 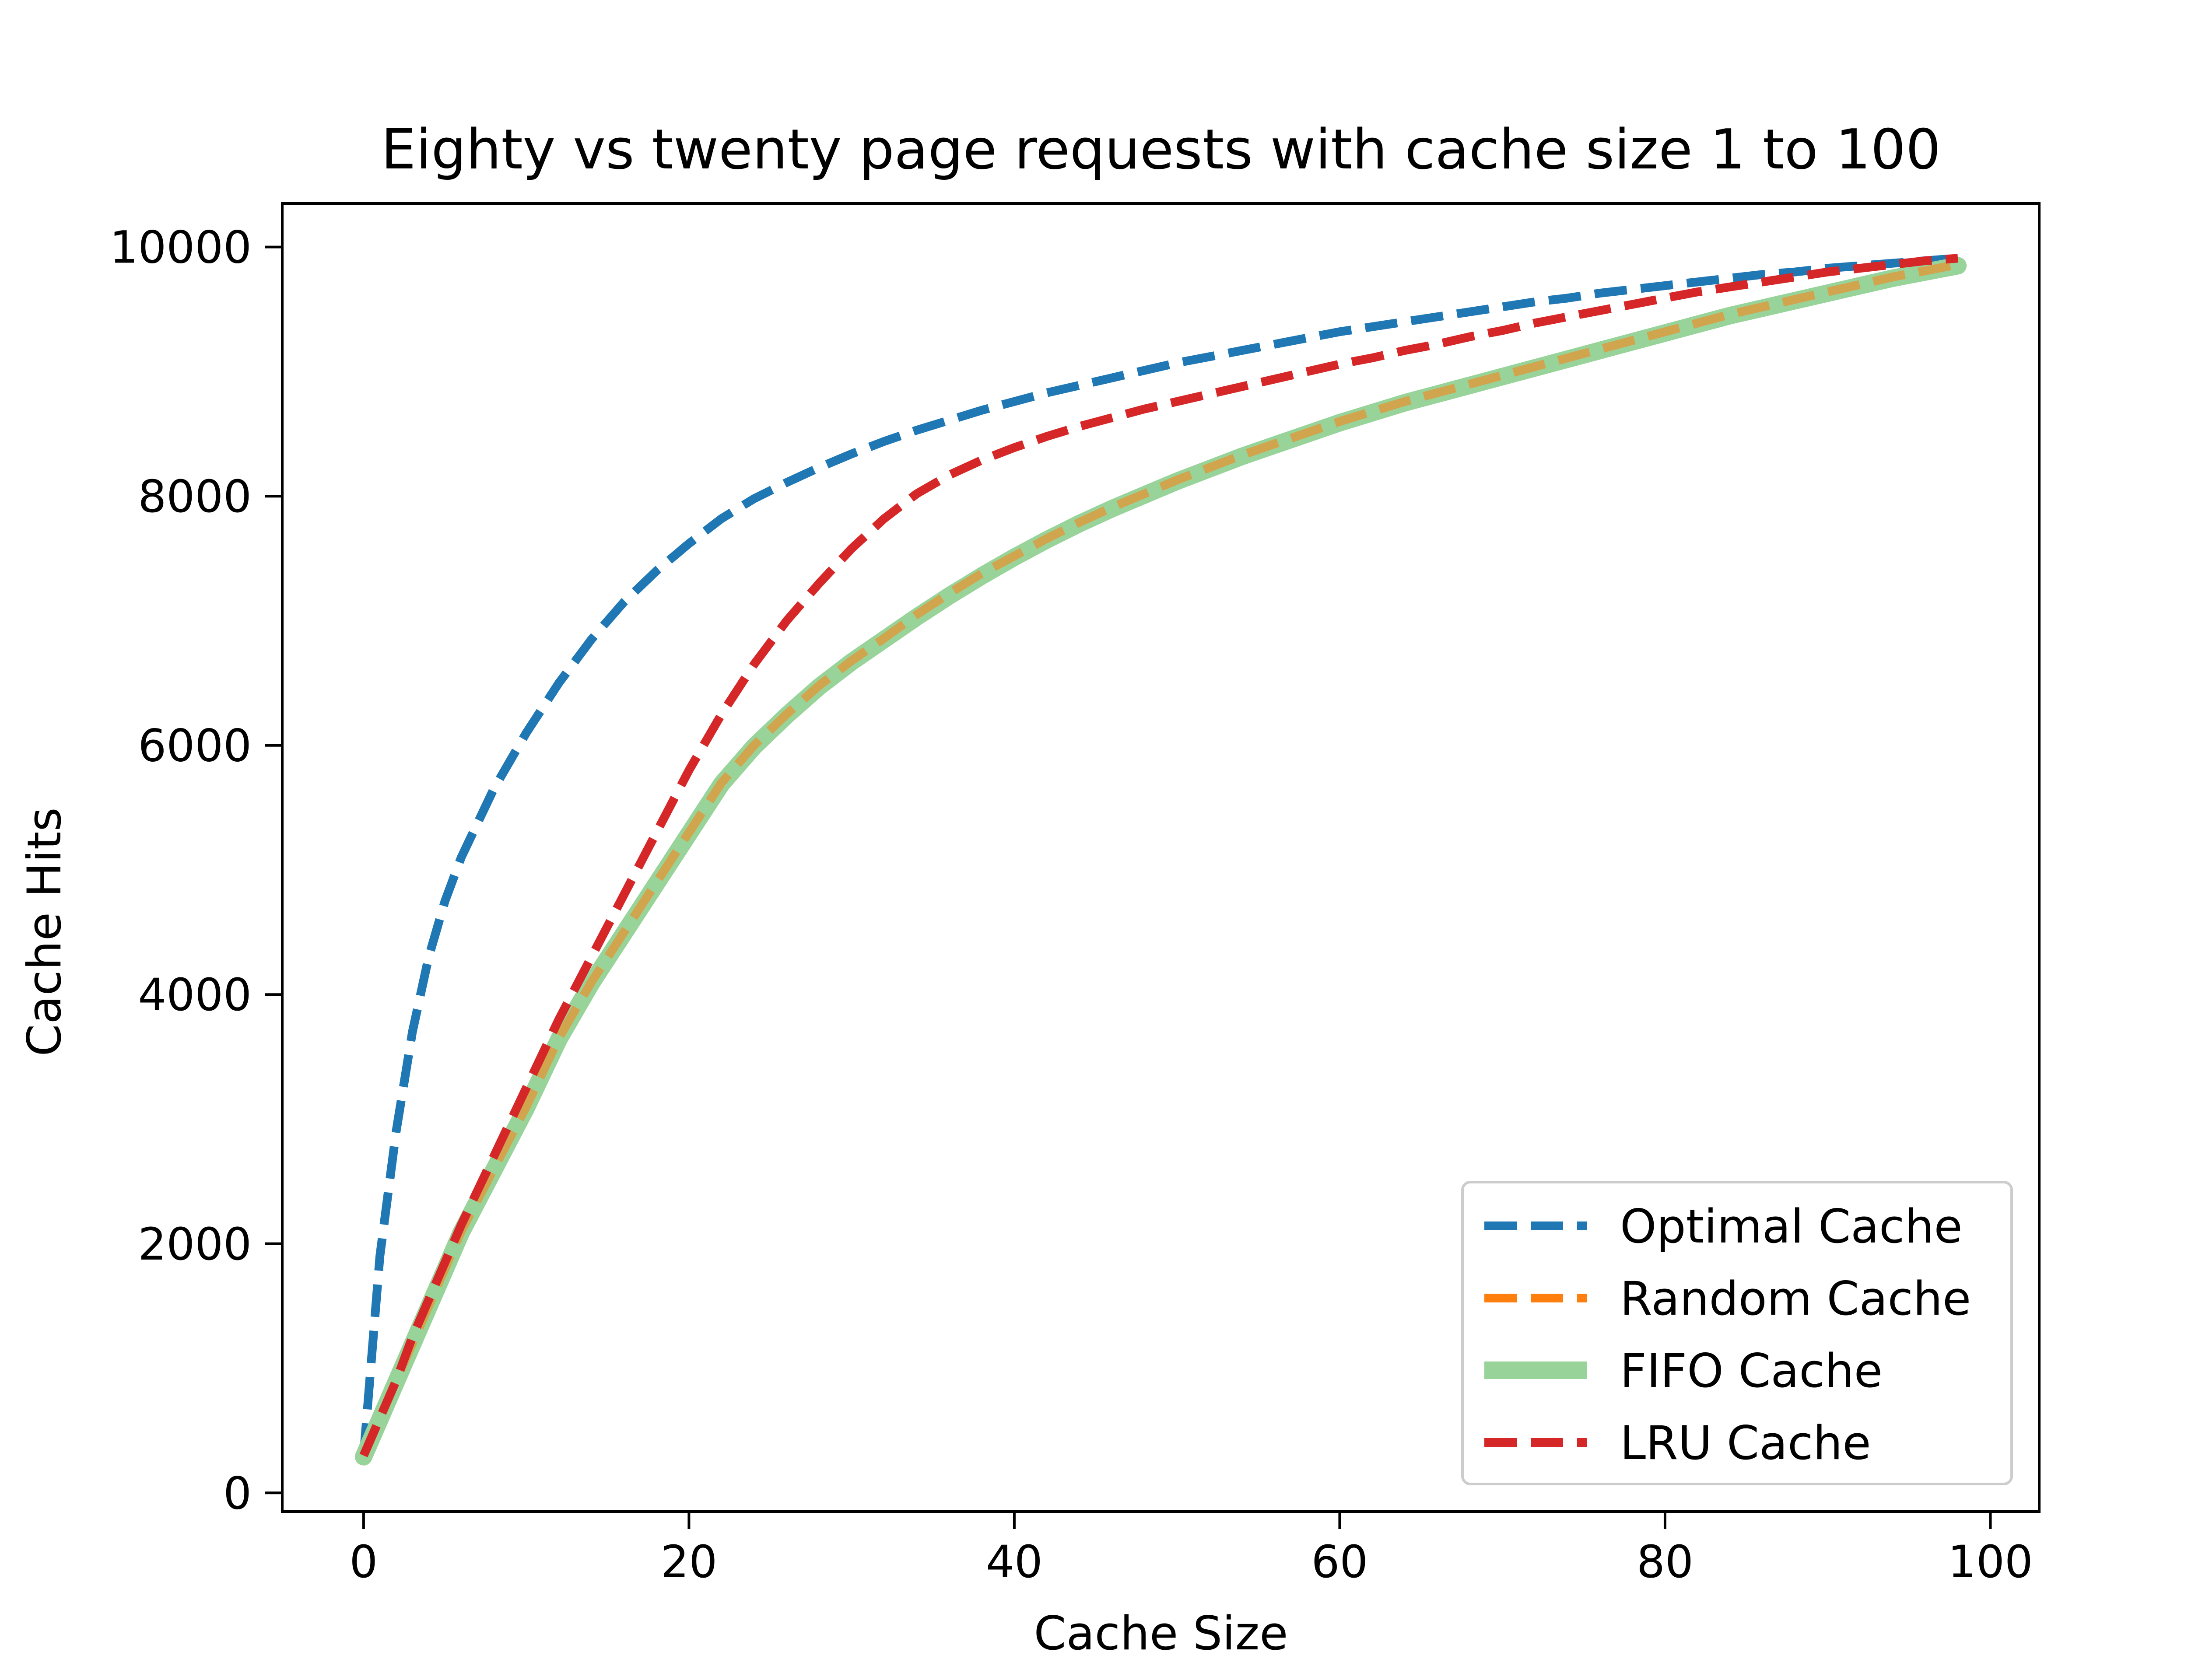 What do you see at coordinates (195, 1244) in the screenshot?
I see `y-tick-label: 2000` at bounding box center [195, 1244].